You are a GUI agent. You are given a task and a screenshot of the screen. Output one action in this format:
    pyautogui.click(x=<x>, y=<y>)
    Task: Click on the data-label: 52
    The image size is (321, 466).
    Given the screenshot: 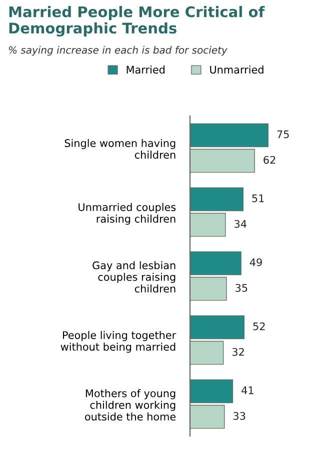 What is the action you would take?
    pyautogui.click(x=259, y=326)
    